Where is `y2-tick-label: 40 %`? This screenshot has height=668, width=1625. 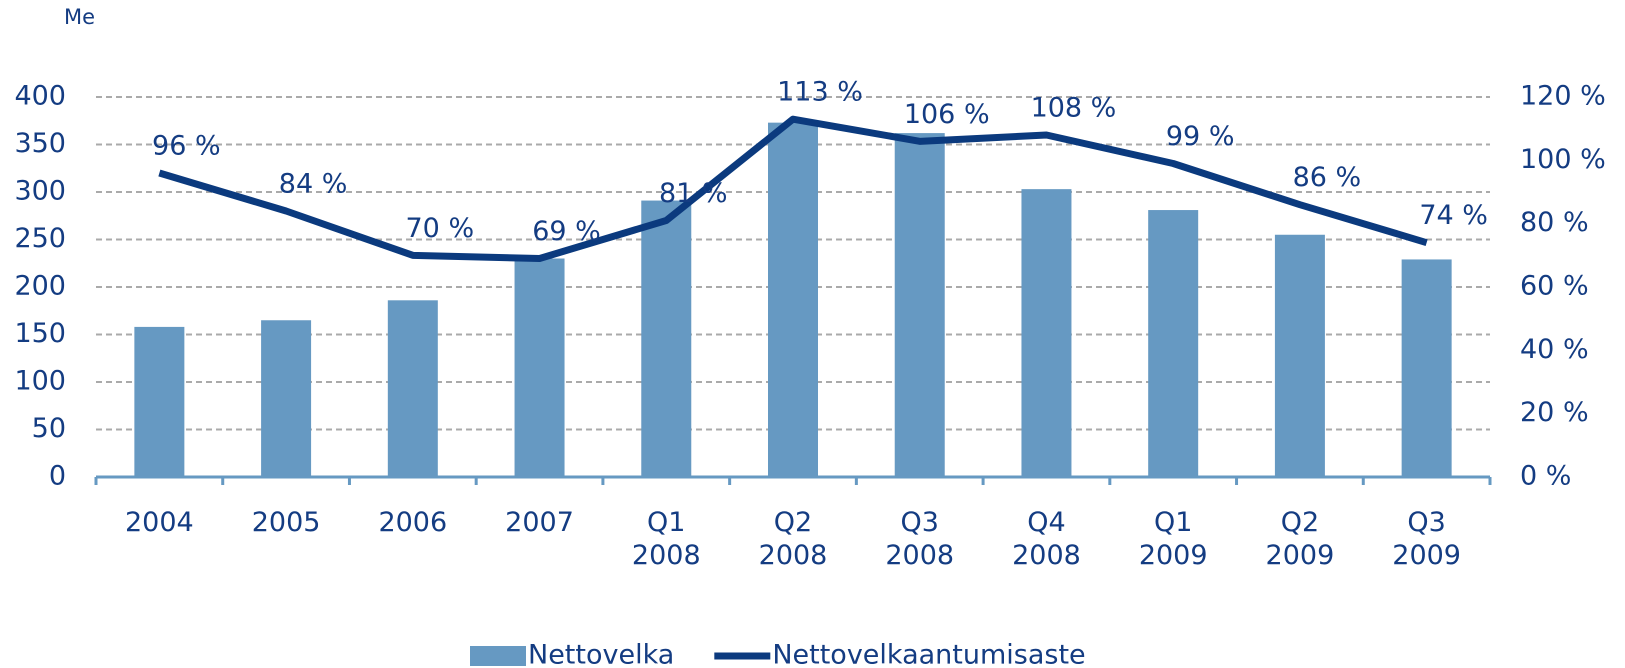
y2-tick-label: 40 % is located at coordinates (1554, 349).